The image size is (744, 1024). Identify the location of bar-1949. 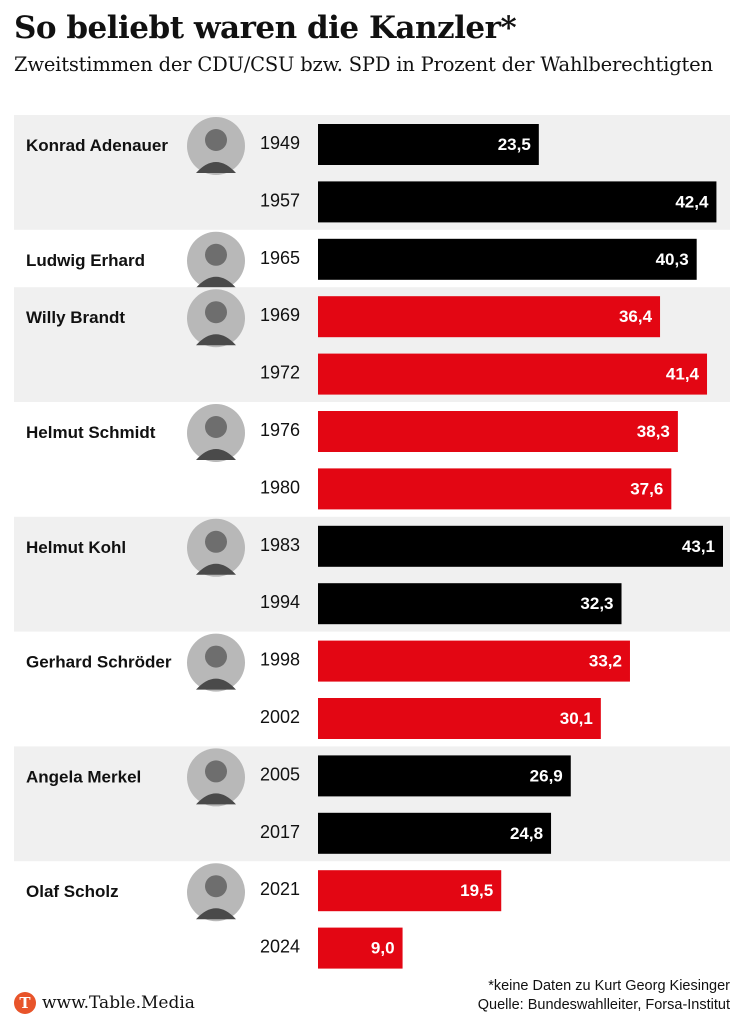
(428, 144).